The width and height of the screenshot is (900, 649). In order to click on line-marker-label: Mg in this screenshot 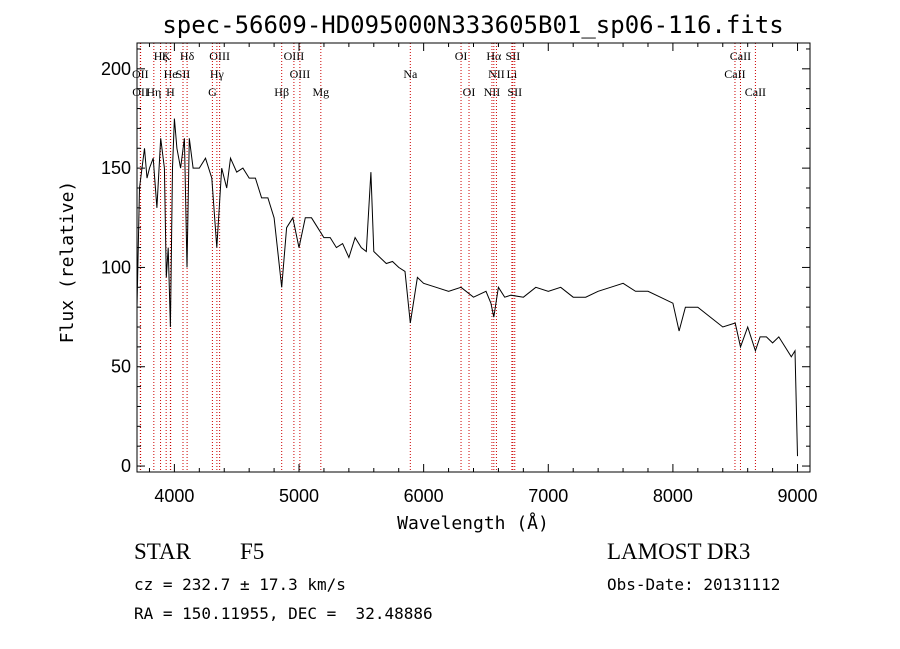, I will do `click(320, 92)`.